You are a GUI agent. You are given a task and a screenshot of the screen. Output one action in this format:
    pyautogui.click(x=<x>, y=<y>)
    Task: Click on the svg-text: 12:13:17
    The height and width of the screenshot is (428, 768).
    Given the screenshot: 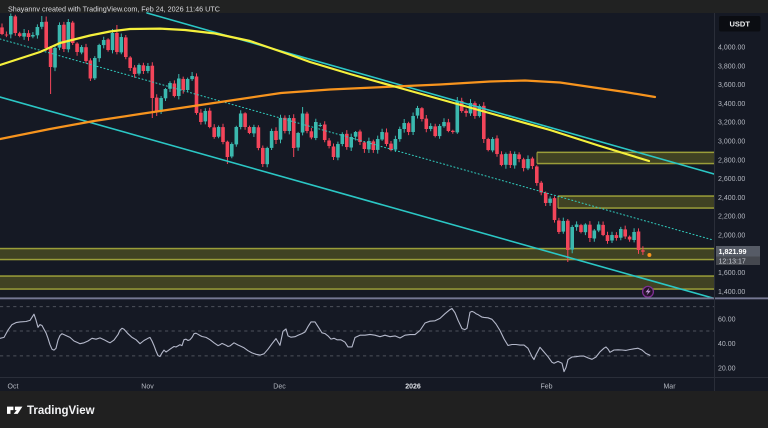 What is the action you would take?
    pyautogui.click(x=732, y=261)
    